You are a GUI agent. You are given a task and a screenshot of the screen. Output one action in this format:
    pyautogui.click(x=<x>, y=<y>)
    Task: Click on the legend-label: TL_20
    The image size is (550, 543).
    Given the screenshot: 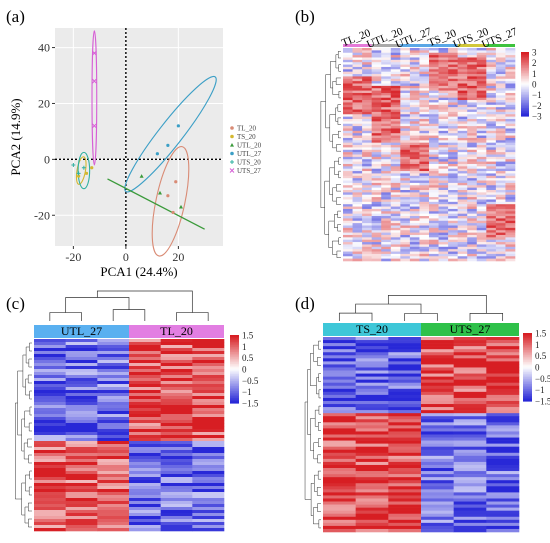 What is the action you would take?
    pyautogui.click(x=247, y=129)
    